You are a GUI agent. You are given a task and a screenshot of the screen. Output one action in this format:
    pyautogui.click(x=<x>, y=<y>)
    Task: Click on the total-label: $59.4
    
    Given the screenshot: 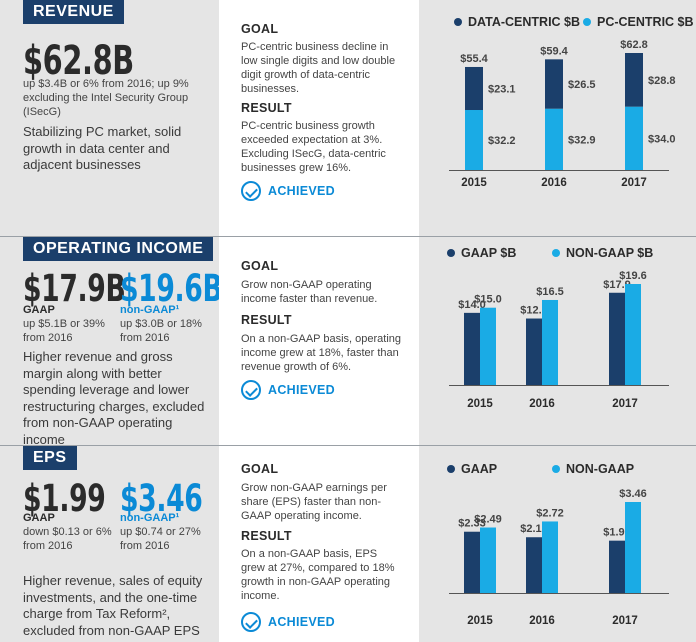 What is the action you would take?
    pyautogui.click(x=554, y=51)
    